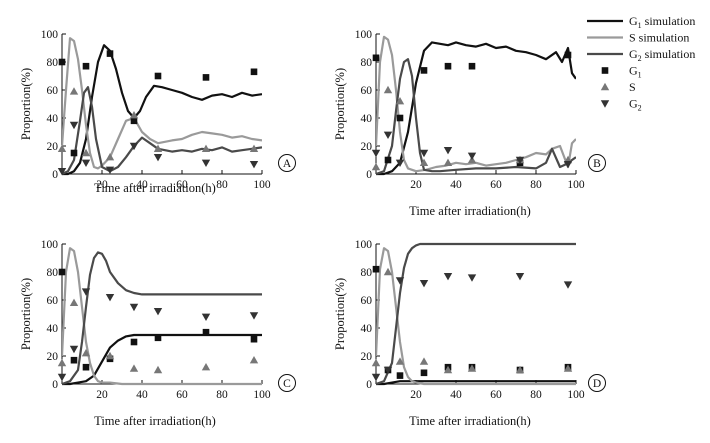 The width and height of the screenshot is (710, 443). I want to click on panel-d-g1-simulation-line, so click(476, 383).